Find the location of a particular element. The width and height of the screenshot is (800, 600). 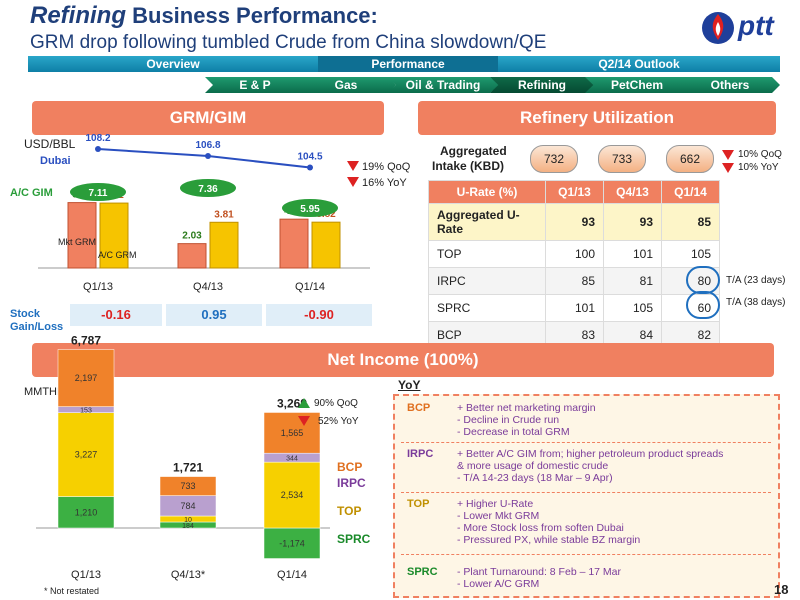

nav-petchem: PetChem is located at coordinates (637, 85).